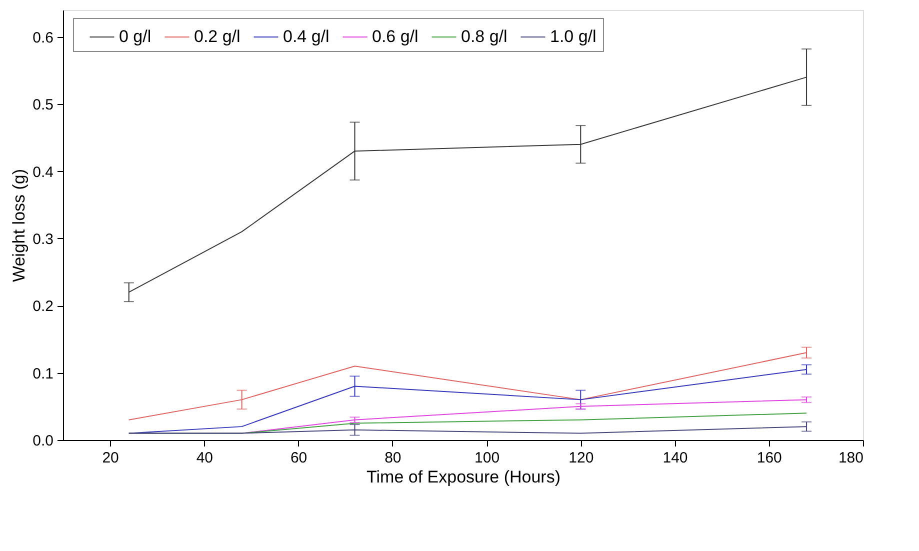 The image size is (919, 551). I want to click on x-tick-label: 80, so click(393, 458).